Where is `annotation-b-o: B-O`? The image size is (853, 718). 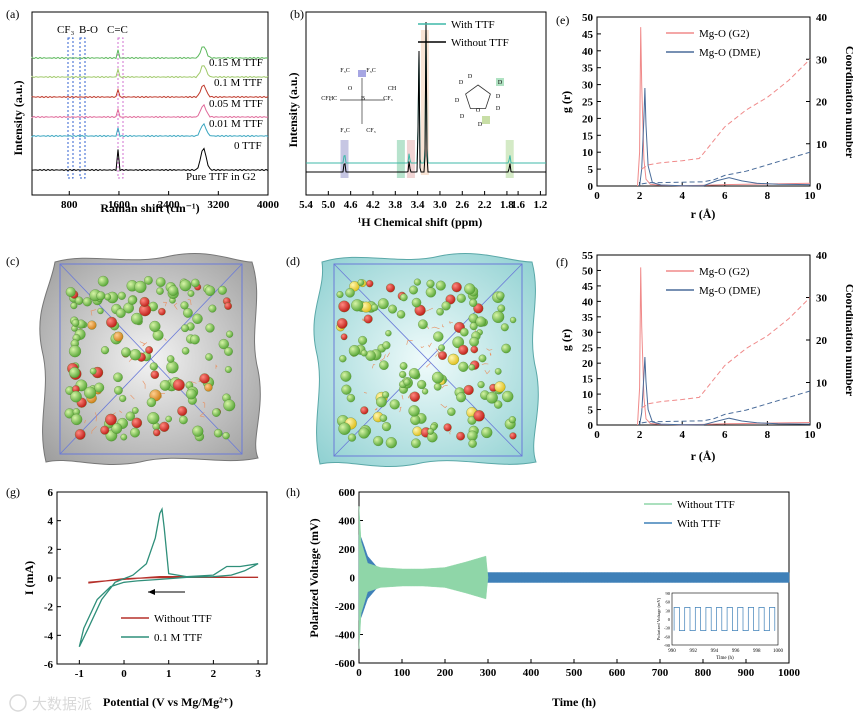 annotation-b-o: B-O is located at coordinates (88, 30).